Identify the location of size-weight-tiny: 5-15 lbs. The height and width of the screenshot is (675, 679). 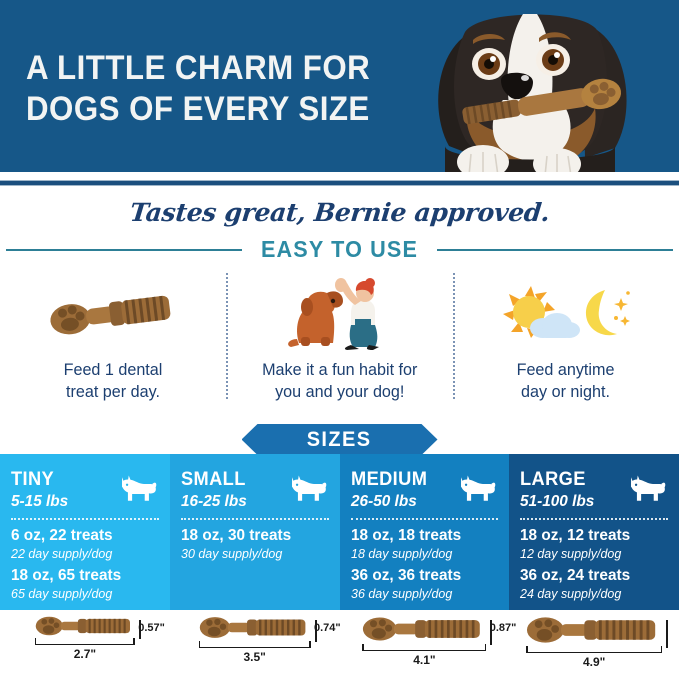
(40, 501).